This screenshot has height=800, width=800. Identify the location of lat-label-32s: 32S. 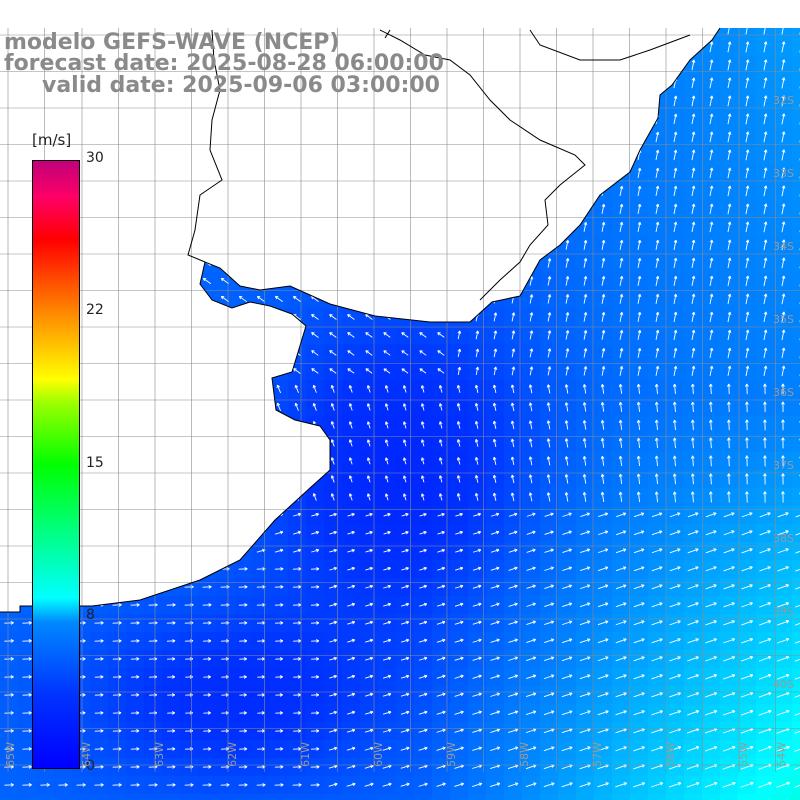
(783, 100).